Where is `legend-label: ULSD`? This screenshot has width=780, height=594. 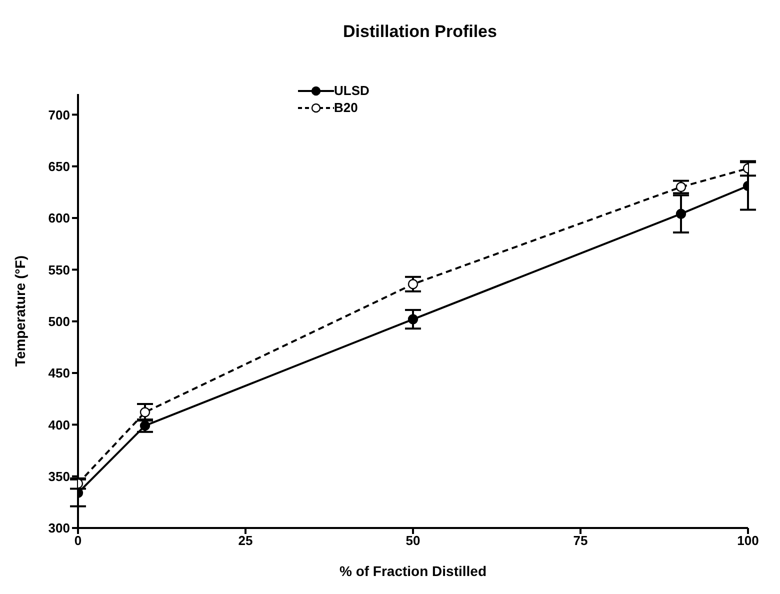
legend-label: ULSD is located at coordinates (352, 90).